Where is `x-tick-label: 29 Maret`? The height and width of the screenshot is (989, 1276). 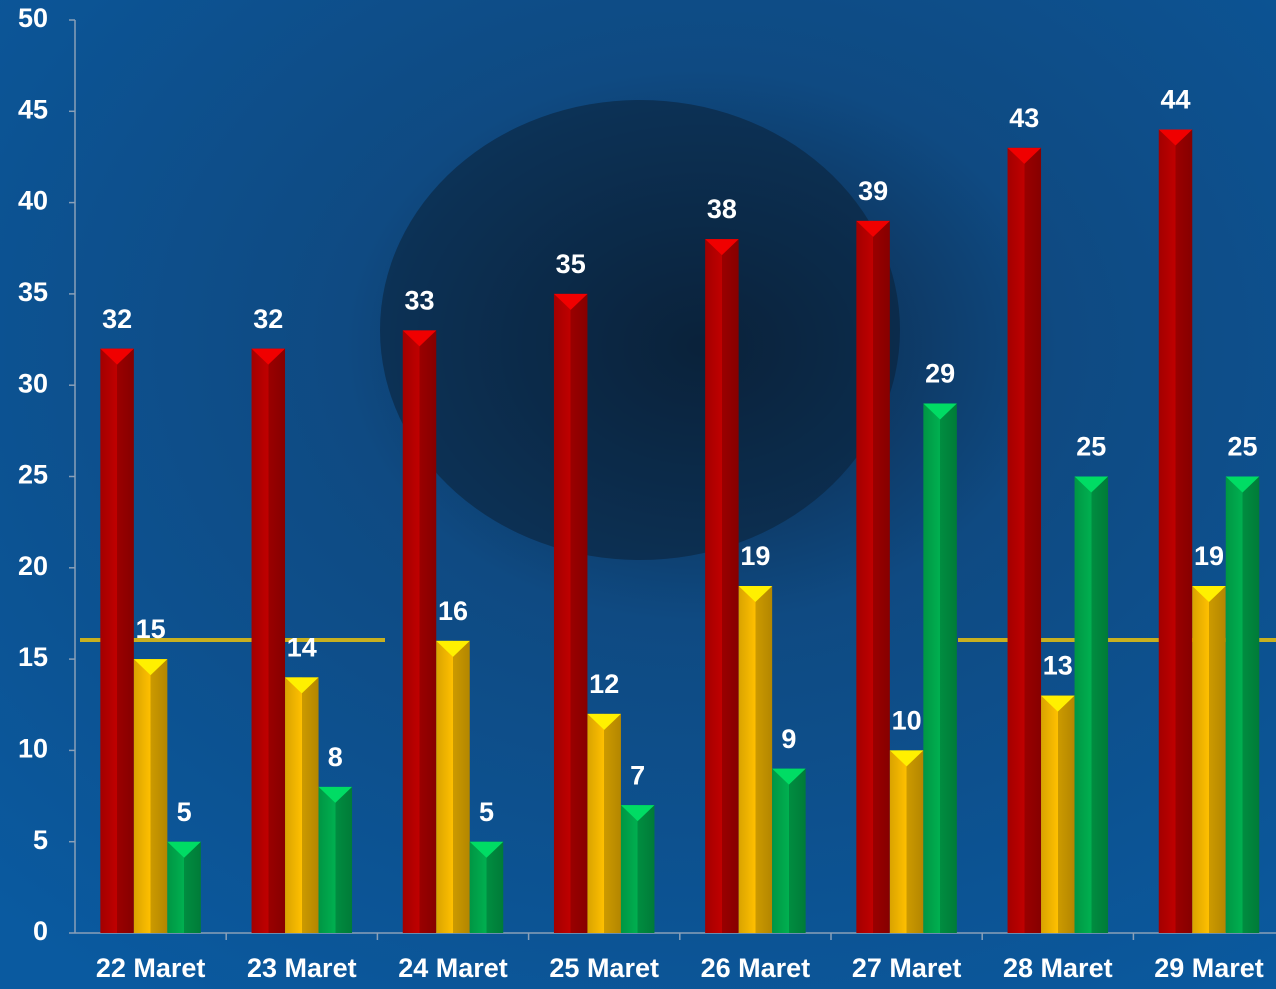
x-tick-label: 29 Maret is located at coordinates (1209, 968).